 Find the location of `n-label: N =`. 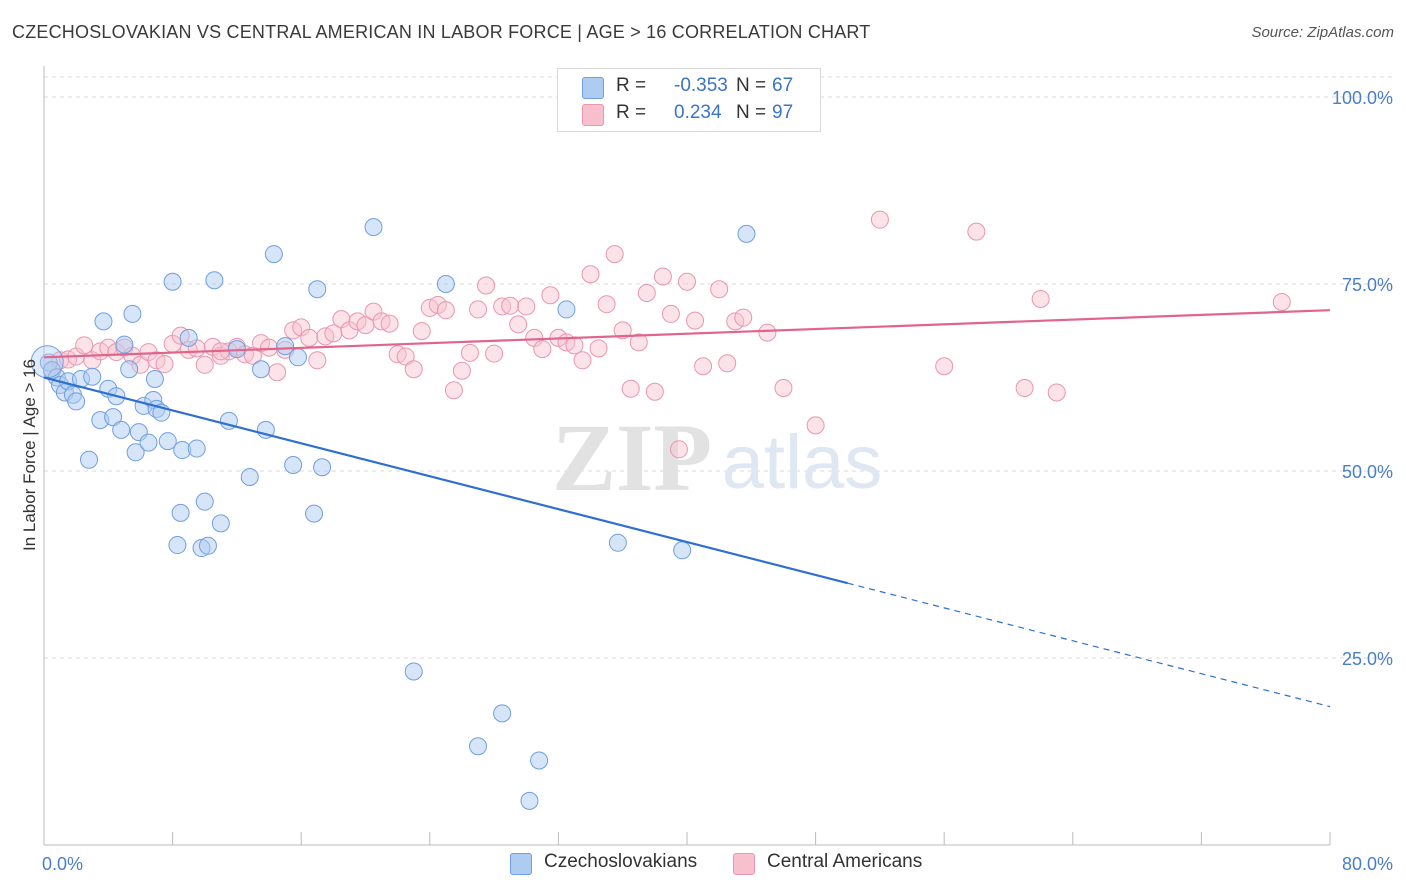

n-label: N = is located at coordinates (751, 112).